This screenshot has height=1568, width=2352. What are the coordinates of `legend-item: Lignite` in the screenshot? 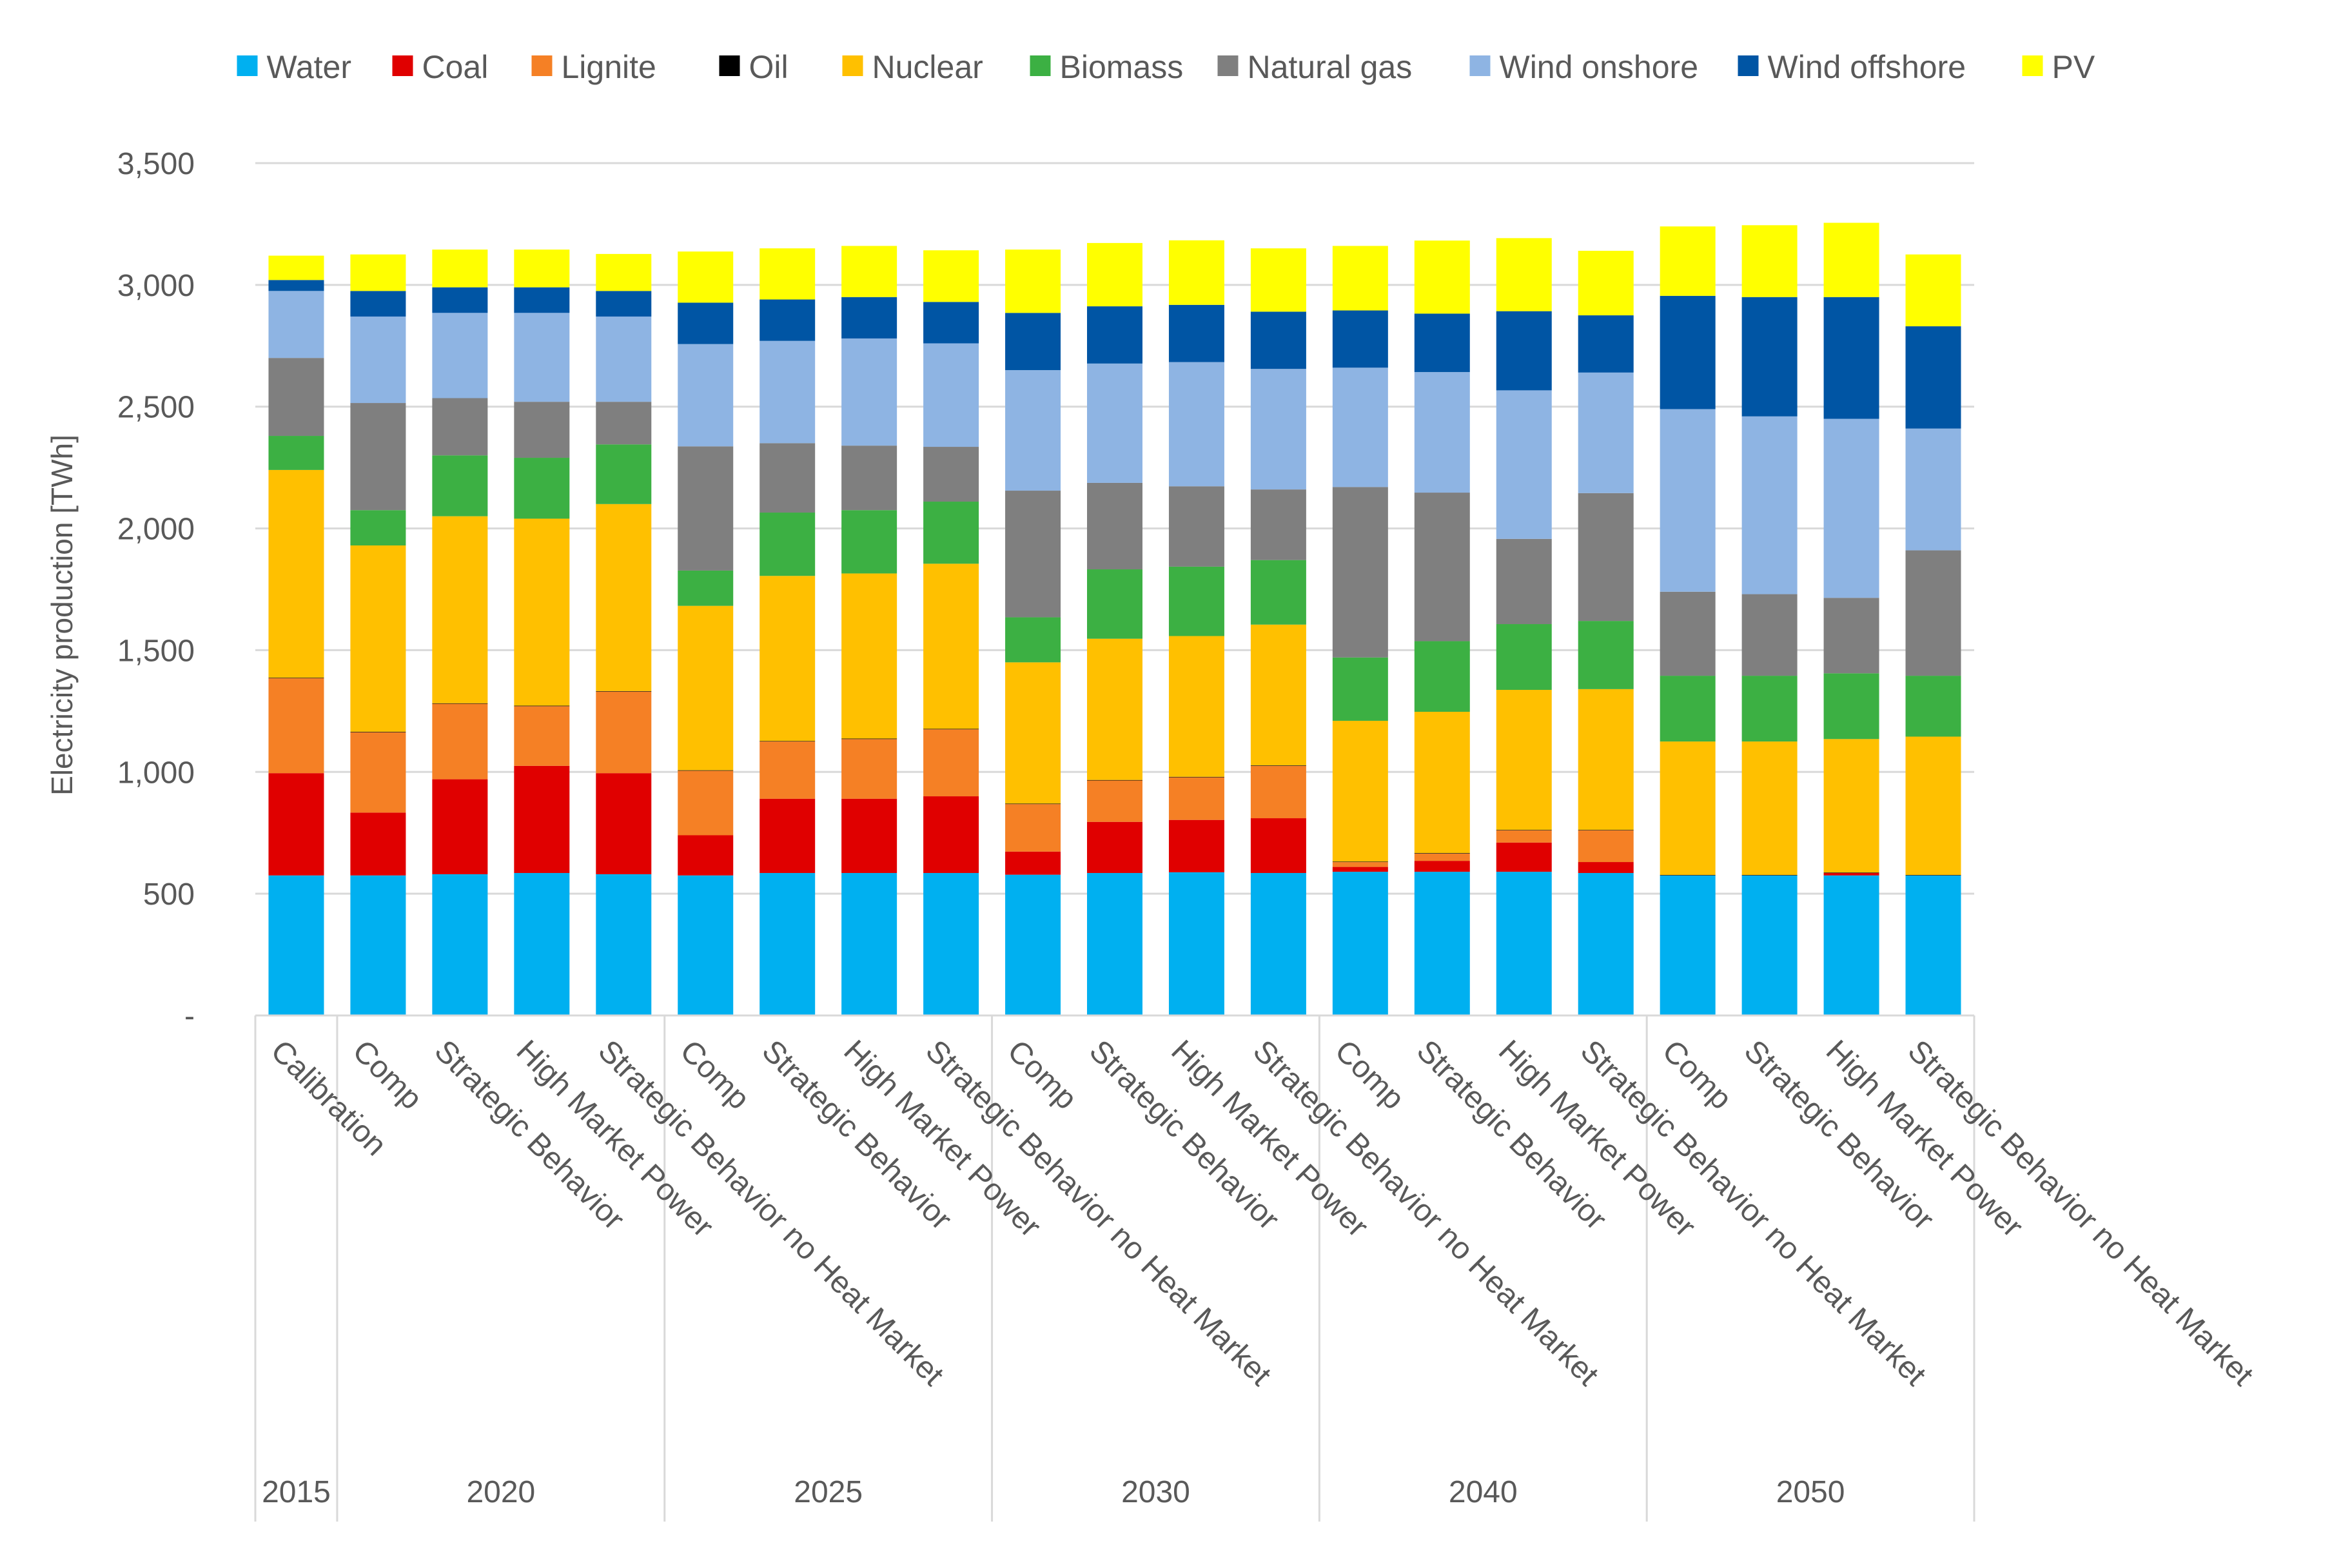 It's located at (593, 67).